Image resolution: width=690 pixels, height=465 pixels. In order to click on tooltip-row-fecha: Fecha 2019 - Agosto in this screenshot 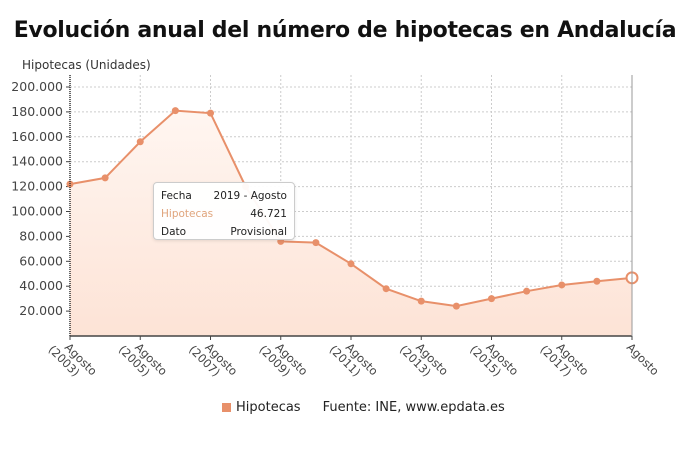, I will do `click(224, 196)`.